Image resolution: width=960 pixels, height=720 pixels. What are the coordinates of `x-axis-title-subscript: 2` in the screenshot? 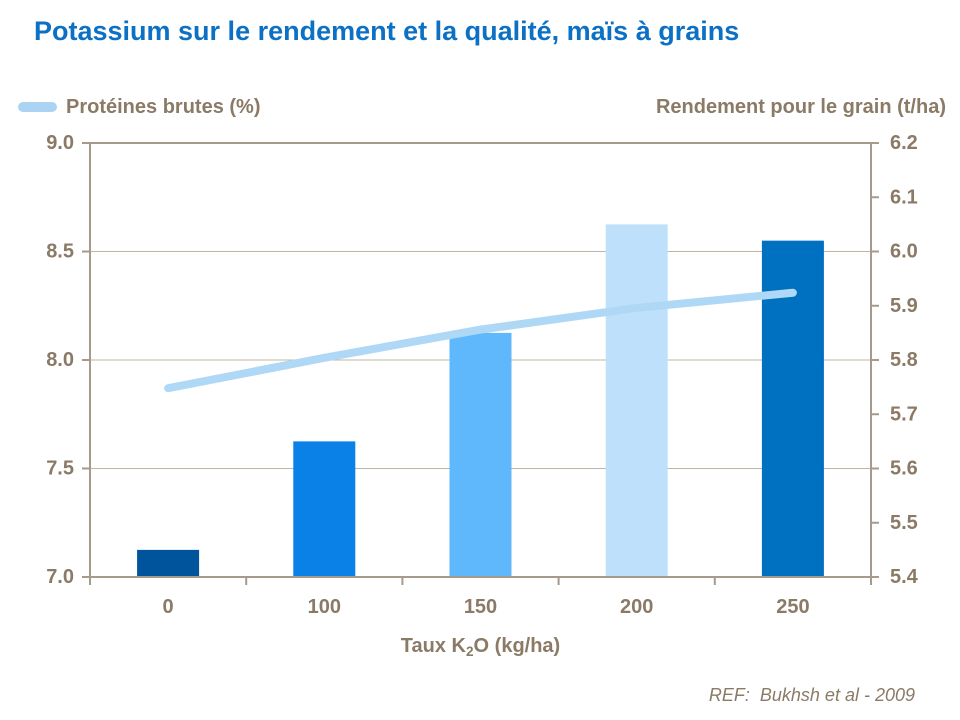 It's located at (469, 651).